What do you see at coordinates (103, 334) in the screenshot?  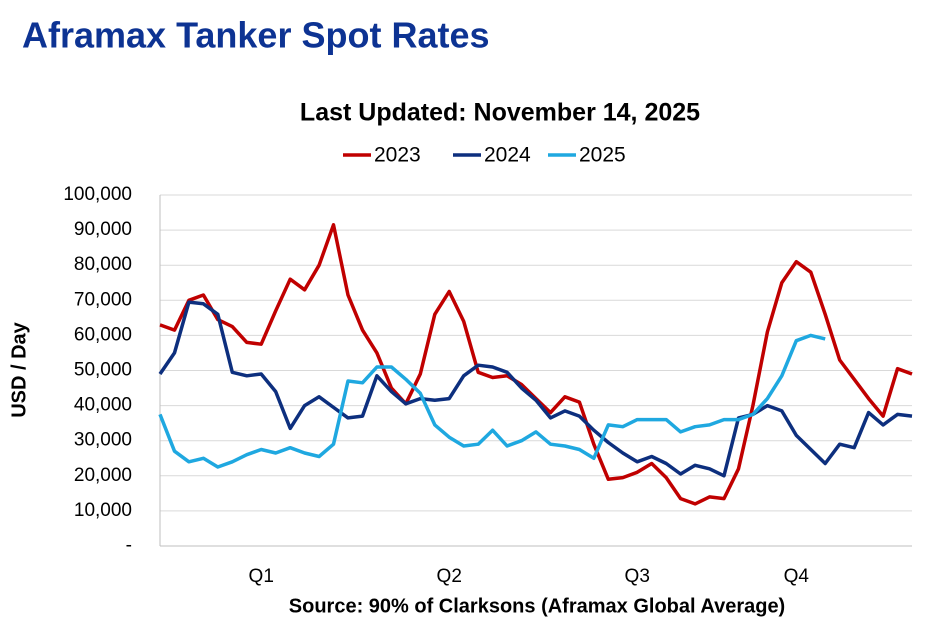 I see `y-tick-label: 60,000` at bounding box center [103, 334].